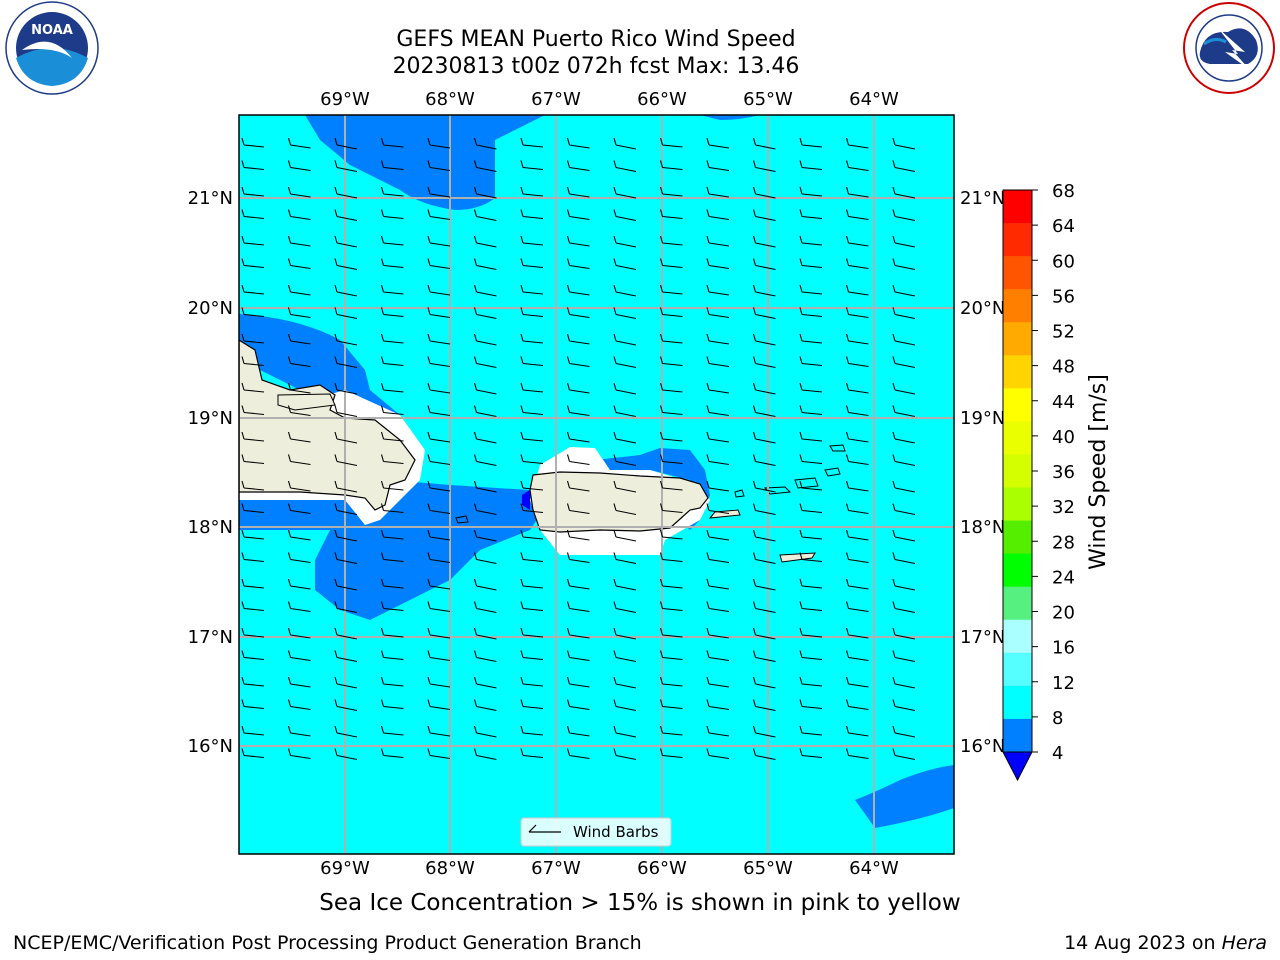 This screenshot has width=1280, height=960. I want to click on nws-logo-icon, so click(1229, 48).